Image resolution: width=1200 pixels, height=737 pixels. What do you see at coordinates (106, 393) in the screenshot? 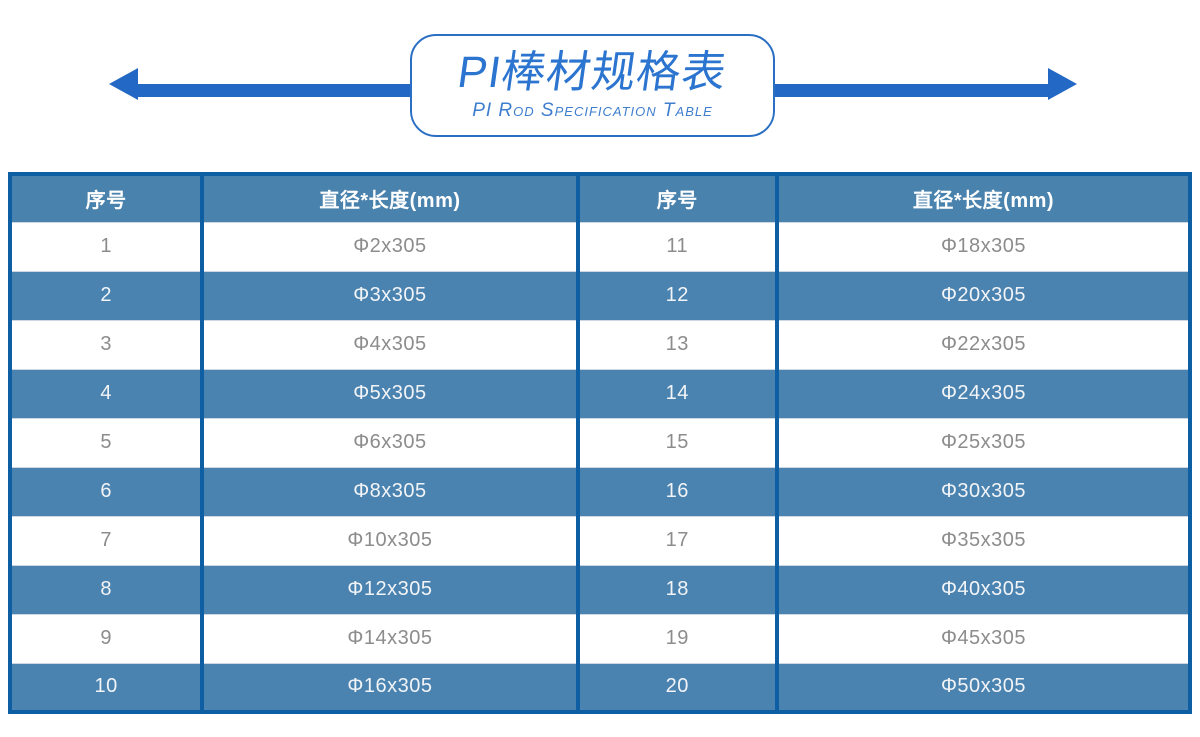
I see `serial-cell: 4` at bounding box center [106, 393].